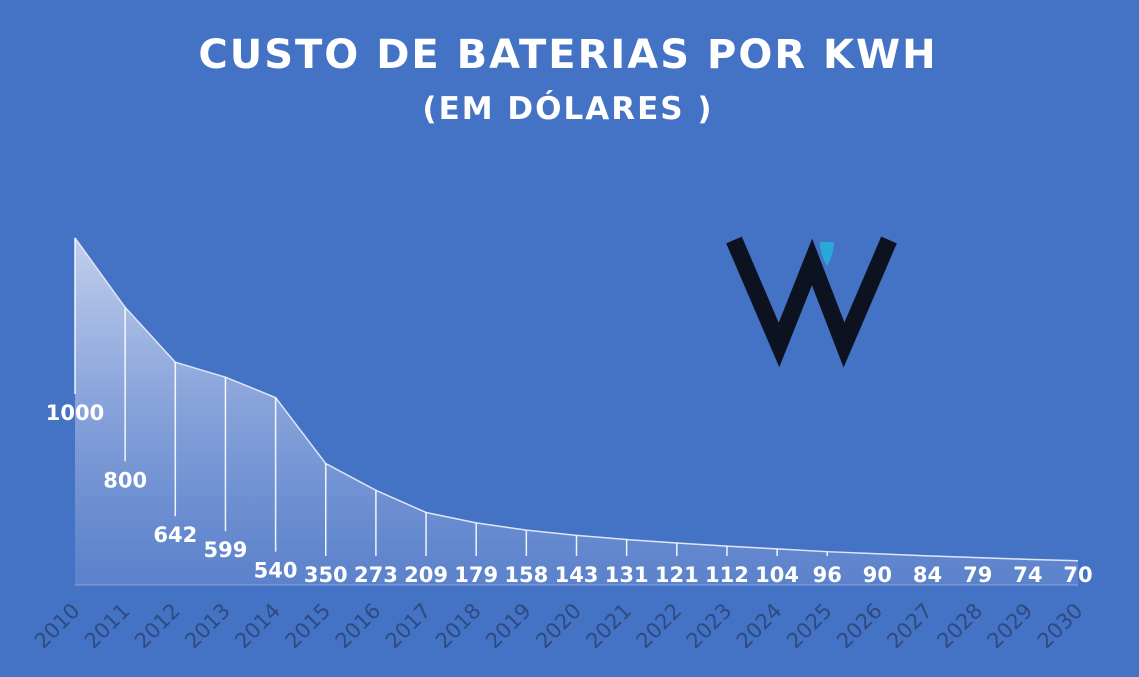  I want to click on data-label: 90, so click(877, 575).